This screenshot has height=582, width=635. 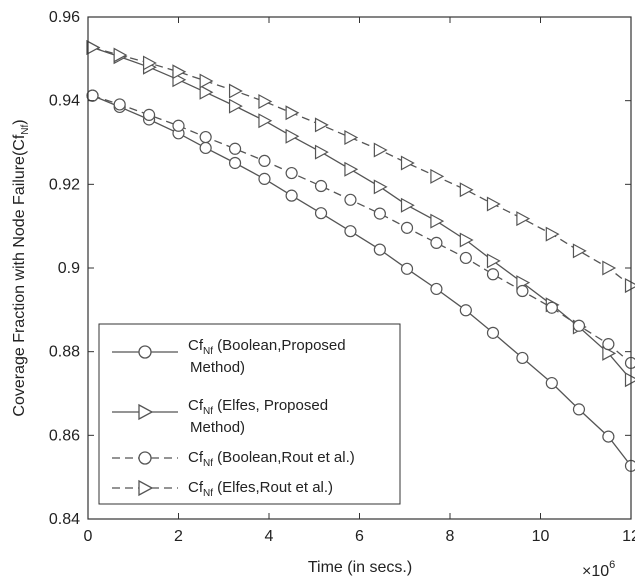 What do you see at coordinates (64, 352) in the screenshot?
I see `y-tick-label: 0.88` at bounding box center [64, 352].